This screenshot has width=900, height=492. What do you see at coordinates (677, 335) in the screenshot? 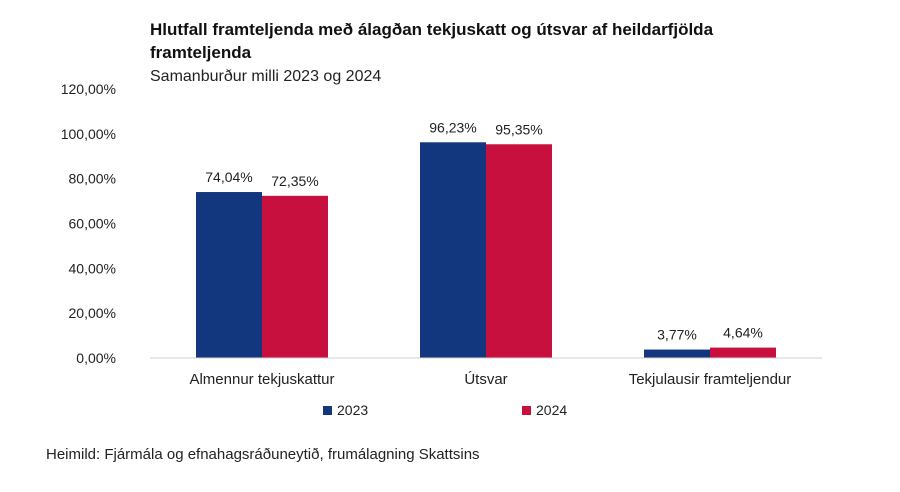
I see `data-label: 3,77%` at bounding box center [677, 335].